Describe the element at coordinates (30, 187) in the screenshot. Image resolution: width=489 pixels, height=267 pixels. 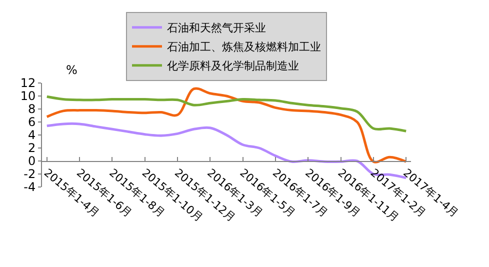
I see `y-tick-label: -4` at that location.